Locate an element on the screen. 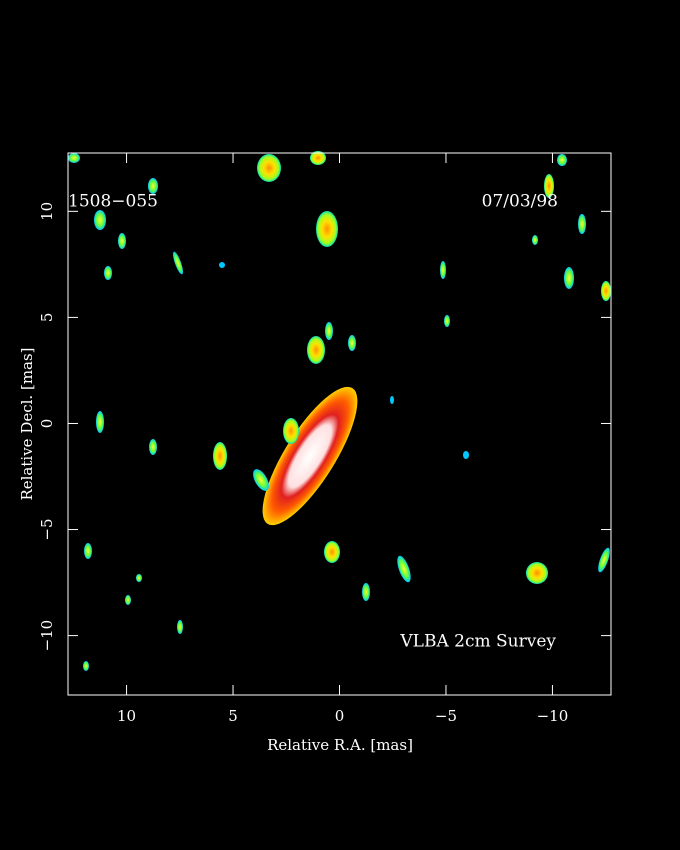  x-tick-label: 0 is located at coordinates (340, 716).